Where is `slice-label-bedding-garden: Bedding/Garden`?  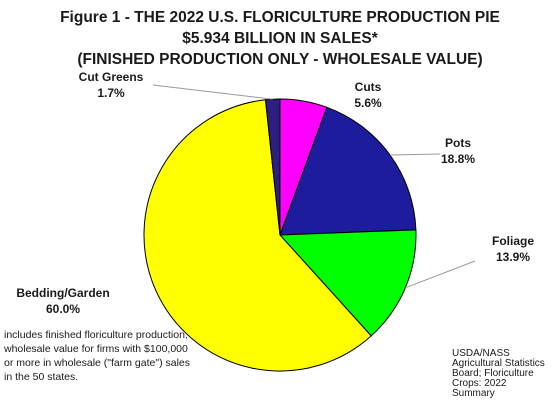 slice-label-bedding-garden: Bedding/Garden is located at coordinates (62, 293).